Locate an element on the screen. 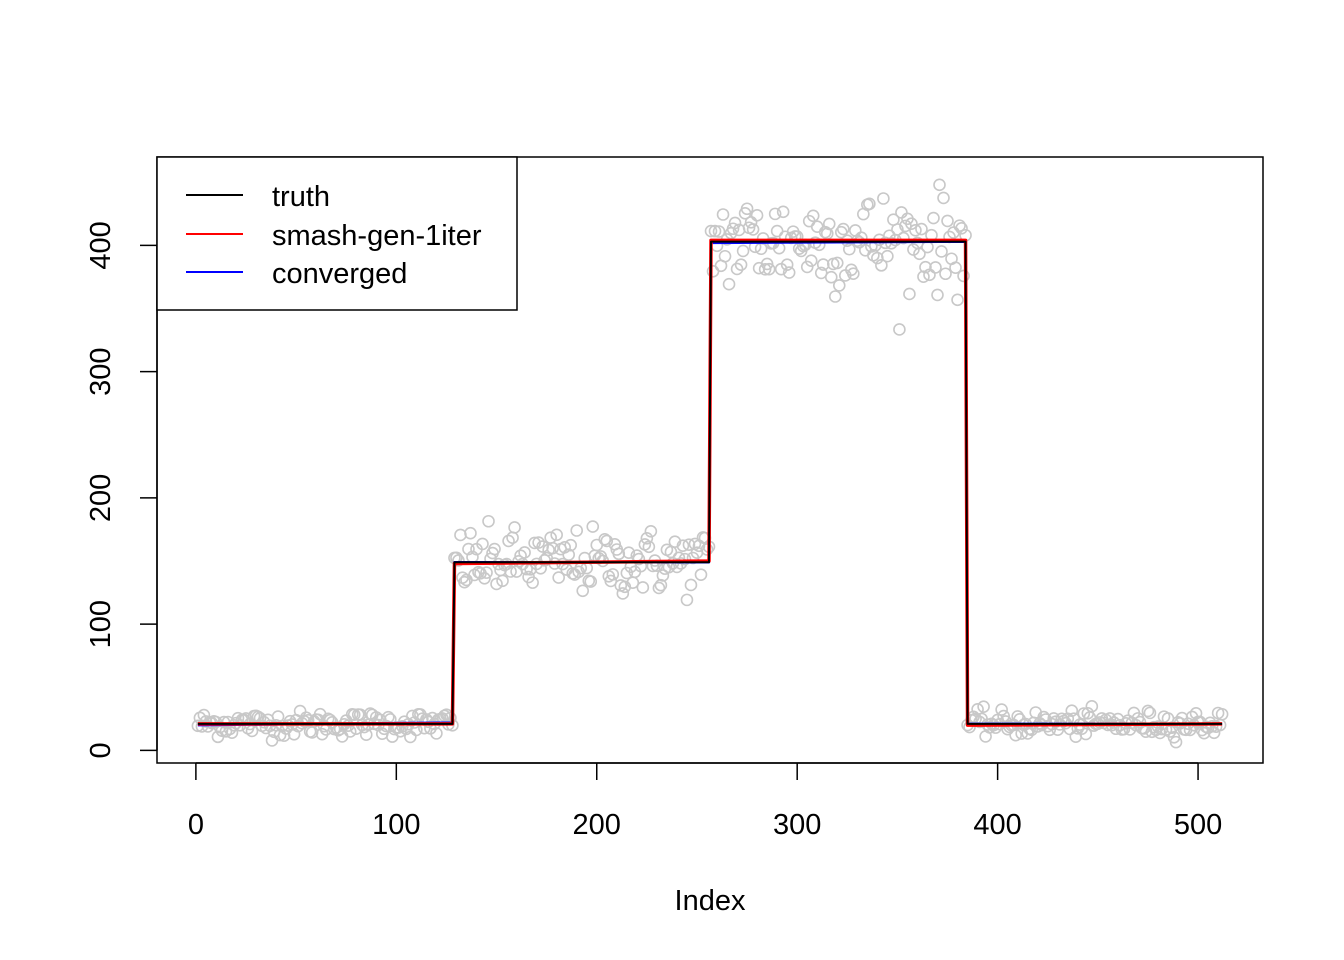 This screenshot has width=1344, height=960. x-tick-label: 300 is located at coordinates (797, 825).